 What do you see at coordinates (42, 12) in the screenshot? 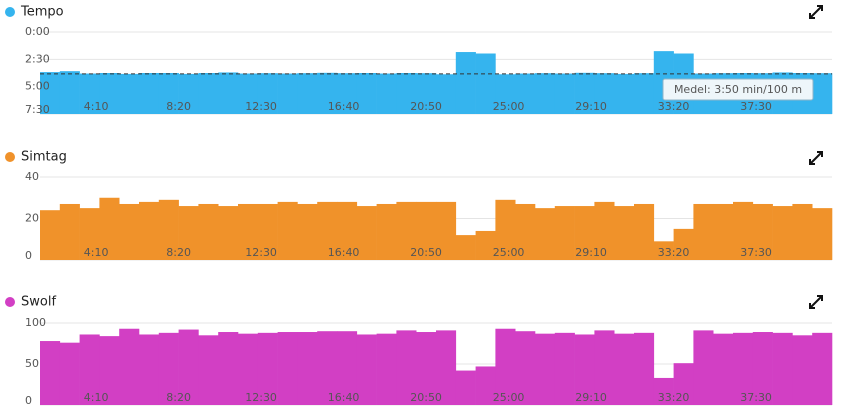
I see `chart-title: Tempo` at bounding box center [42, 12].